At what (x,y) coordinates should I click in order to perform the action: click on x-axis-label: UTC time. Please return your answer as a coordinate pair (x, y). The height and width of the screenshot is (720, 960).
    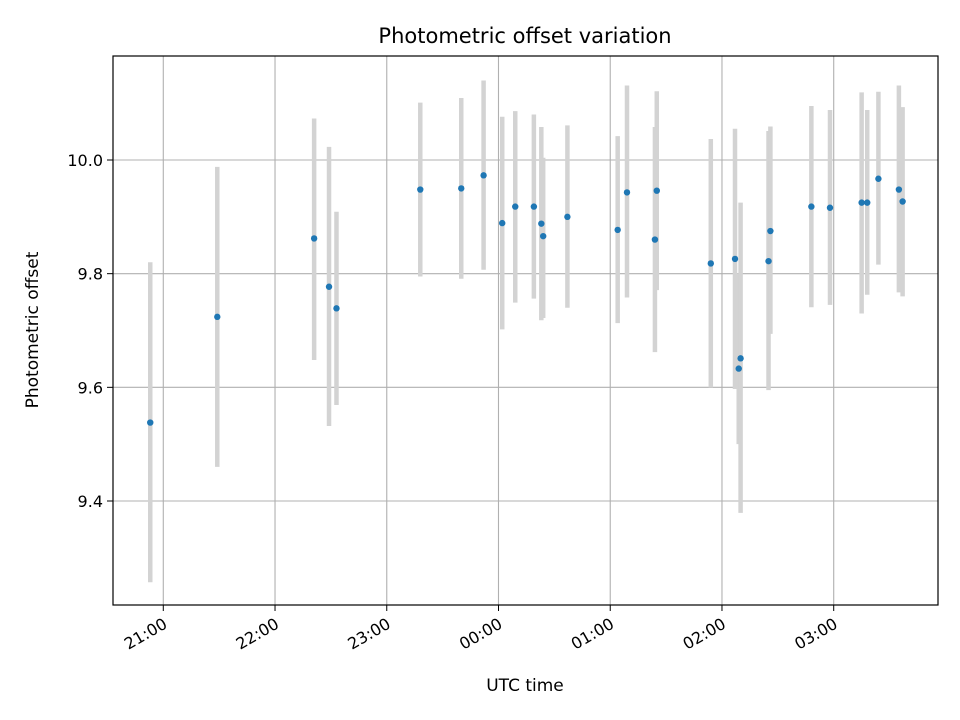
    Looking at the image, I should click on (525, 686).